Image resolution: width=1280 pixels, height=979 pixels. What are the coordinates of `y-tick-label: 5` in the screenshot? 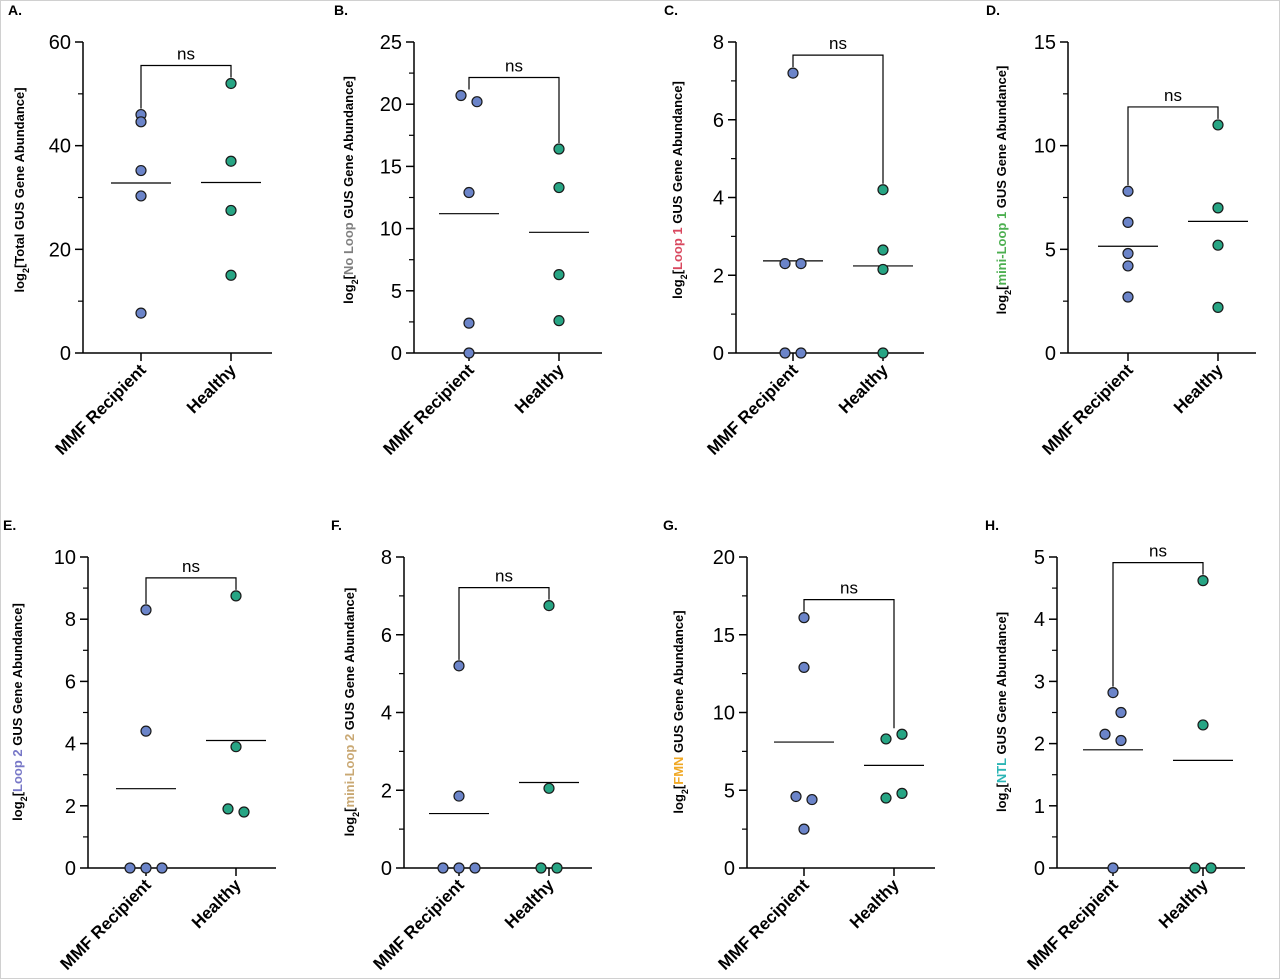 It's located at (729, 791).